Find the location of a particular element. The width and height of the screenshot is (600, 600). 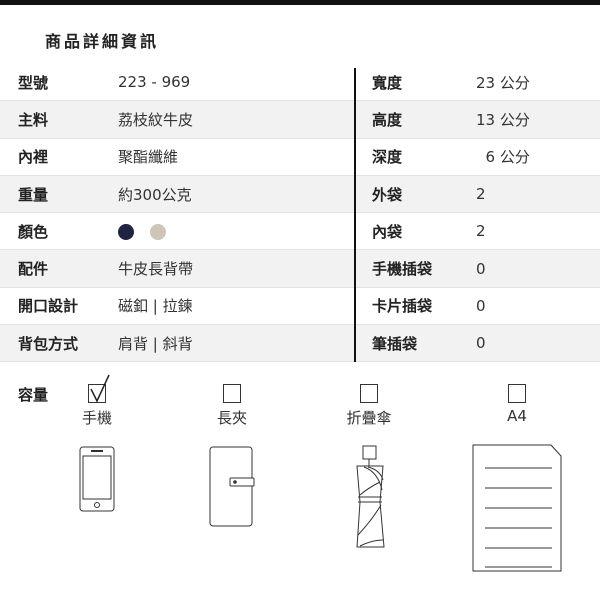

capacity-item-umbrella: 折疊傘 is located at coordinates (369, 406).